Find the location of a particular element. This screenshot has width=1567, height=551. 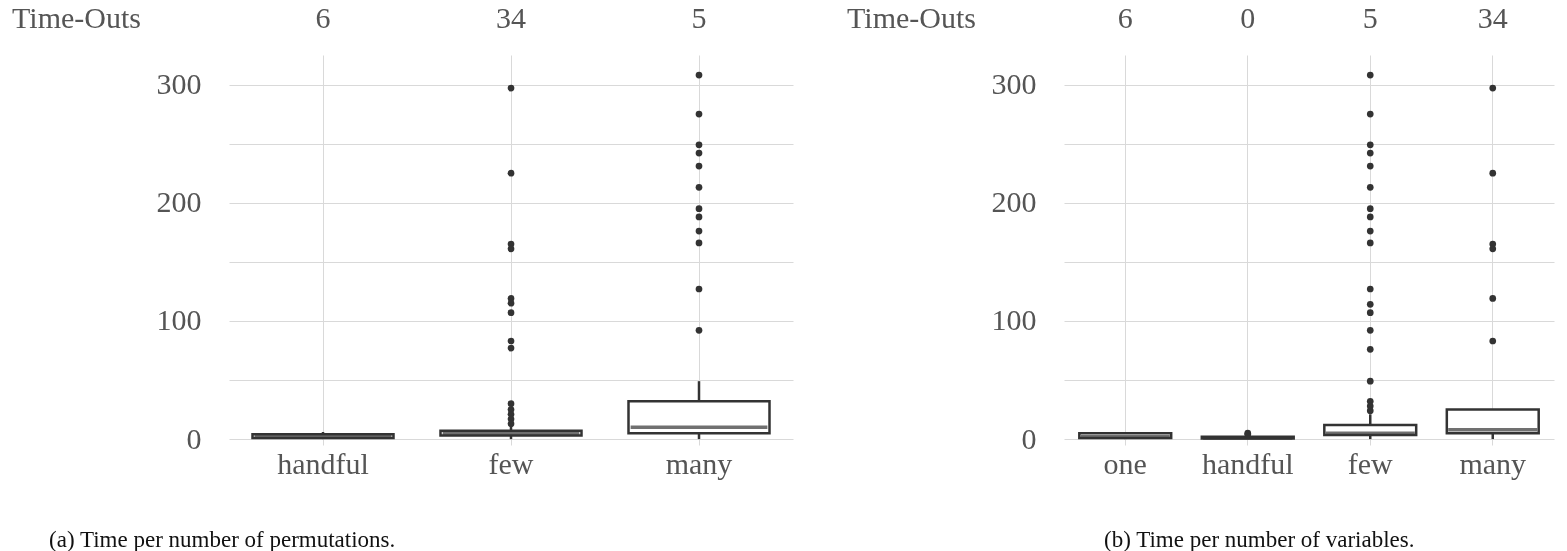

text: 0 is located at coordinates (1248, 17).